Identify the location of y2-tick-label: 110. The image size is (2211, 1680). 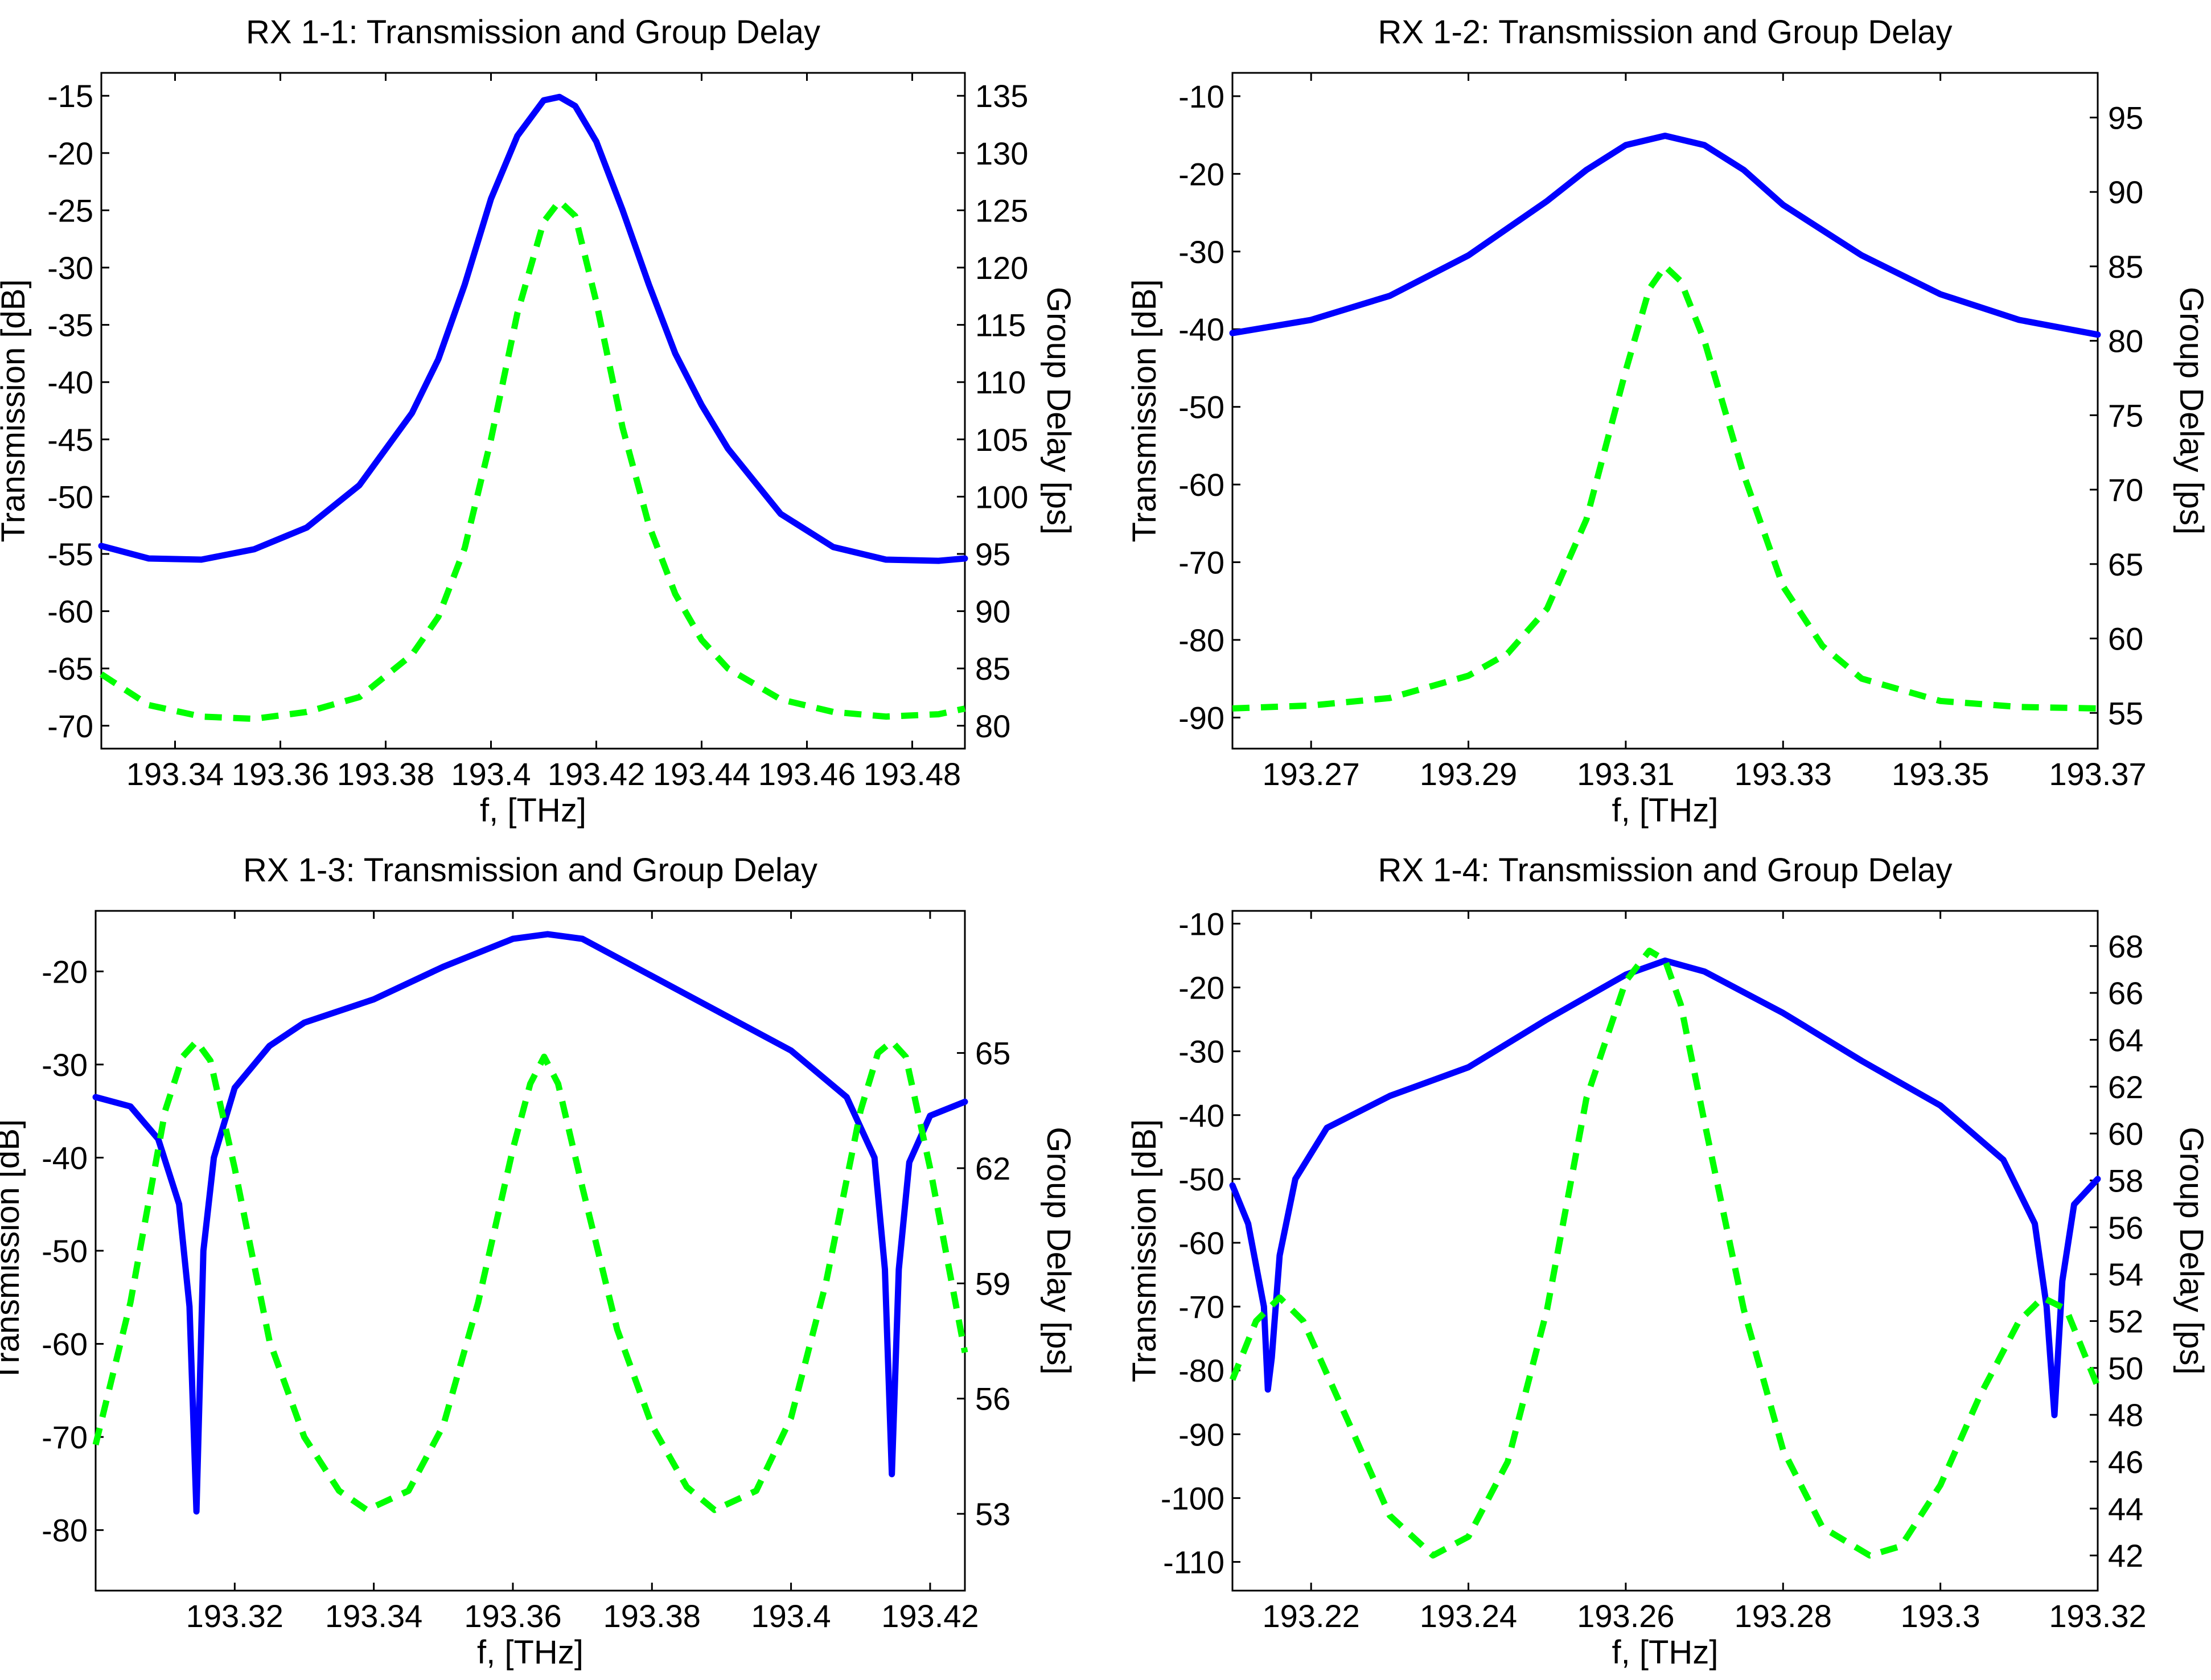
(1000, 382).